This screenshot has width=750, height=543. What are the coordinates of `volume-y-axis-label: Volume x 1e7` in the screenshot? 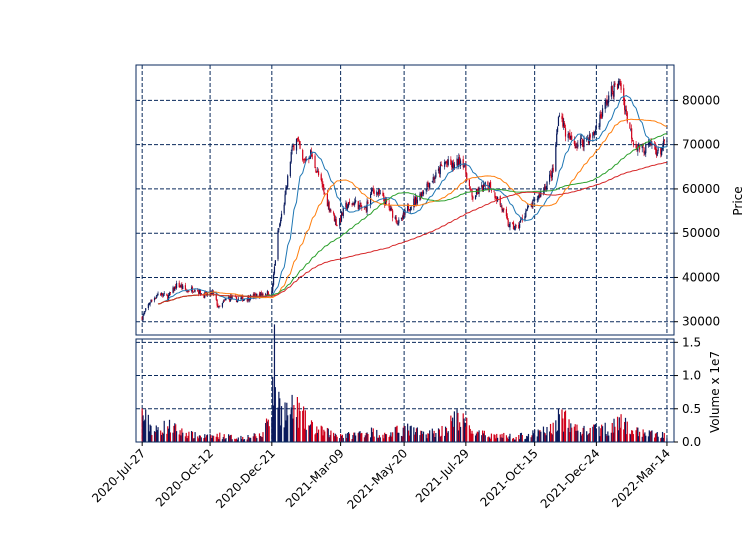 It's located at (715, 392).